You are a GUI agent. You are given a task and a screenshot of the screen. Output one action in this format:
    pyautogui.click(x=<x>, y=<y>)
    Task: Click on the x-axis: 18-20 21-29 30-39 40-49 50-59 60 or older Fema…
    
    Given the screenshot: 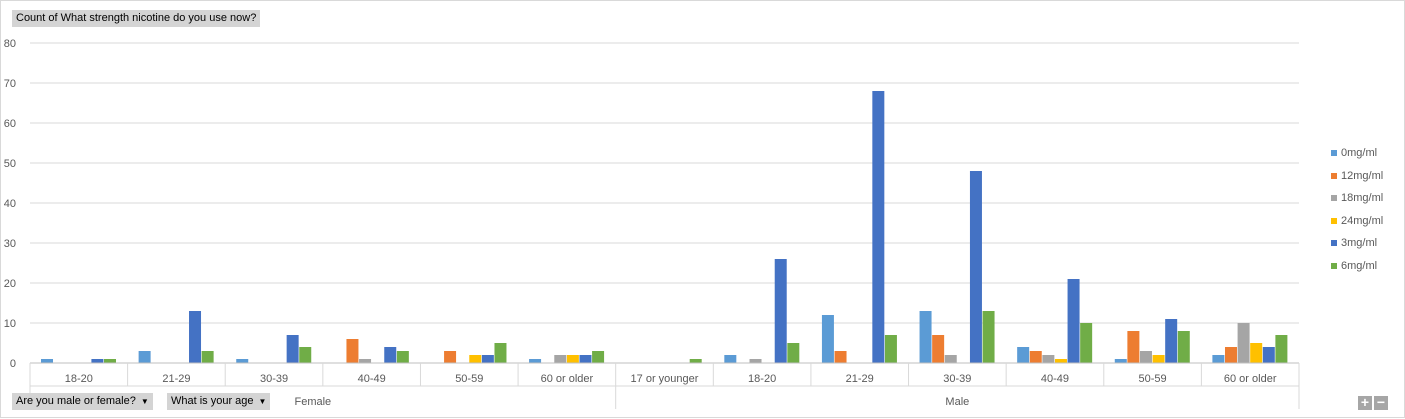 What is the action you would take?
    pyautogui.click(x=664, y=385)
    